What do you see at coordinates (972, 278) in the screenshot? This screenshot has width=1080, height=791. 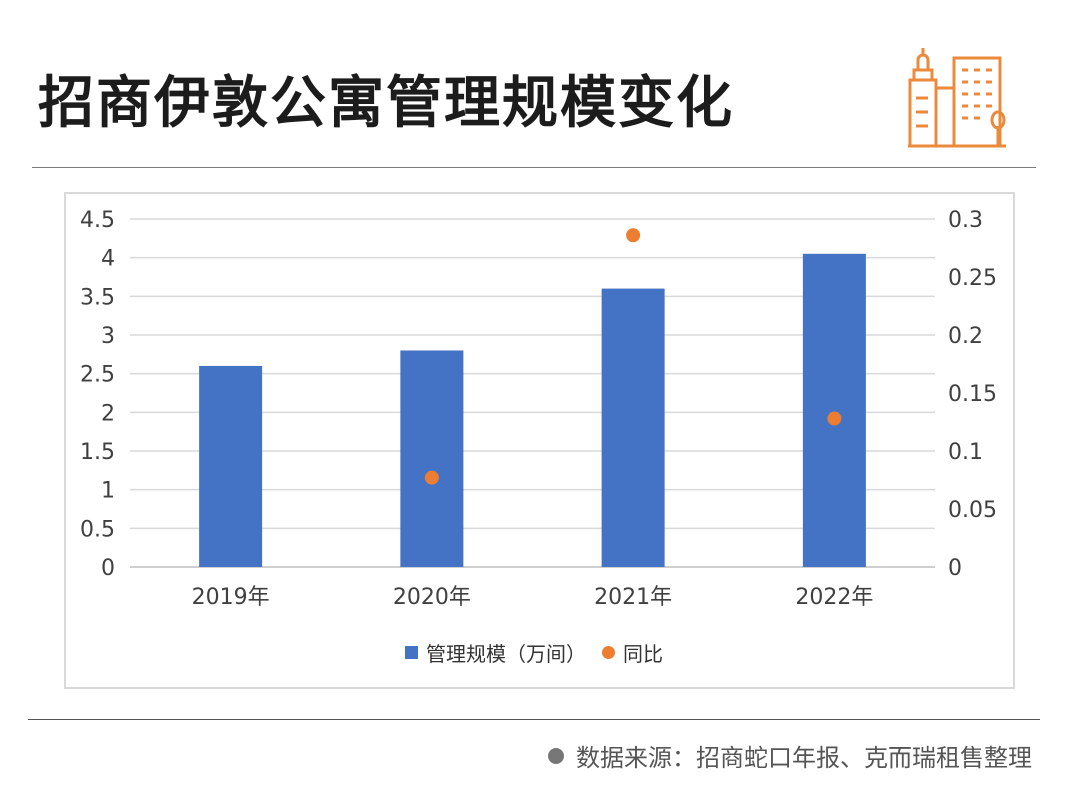 I see `y-right-tick-label: 0.25` at bounding box center [972, 278].